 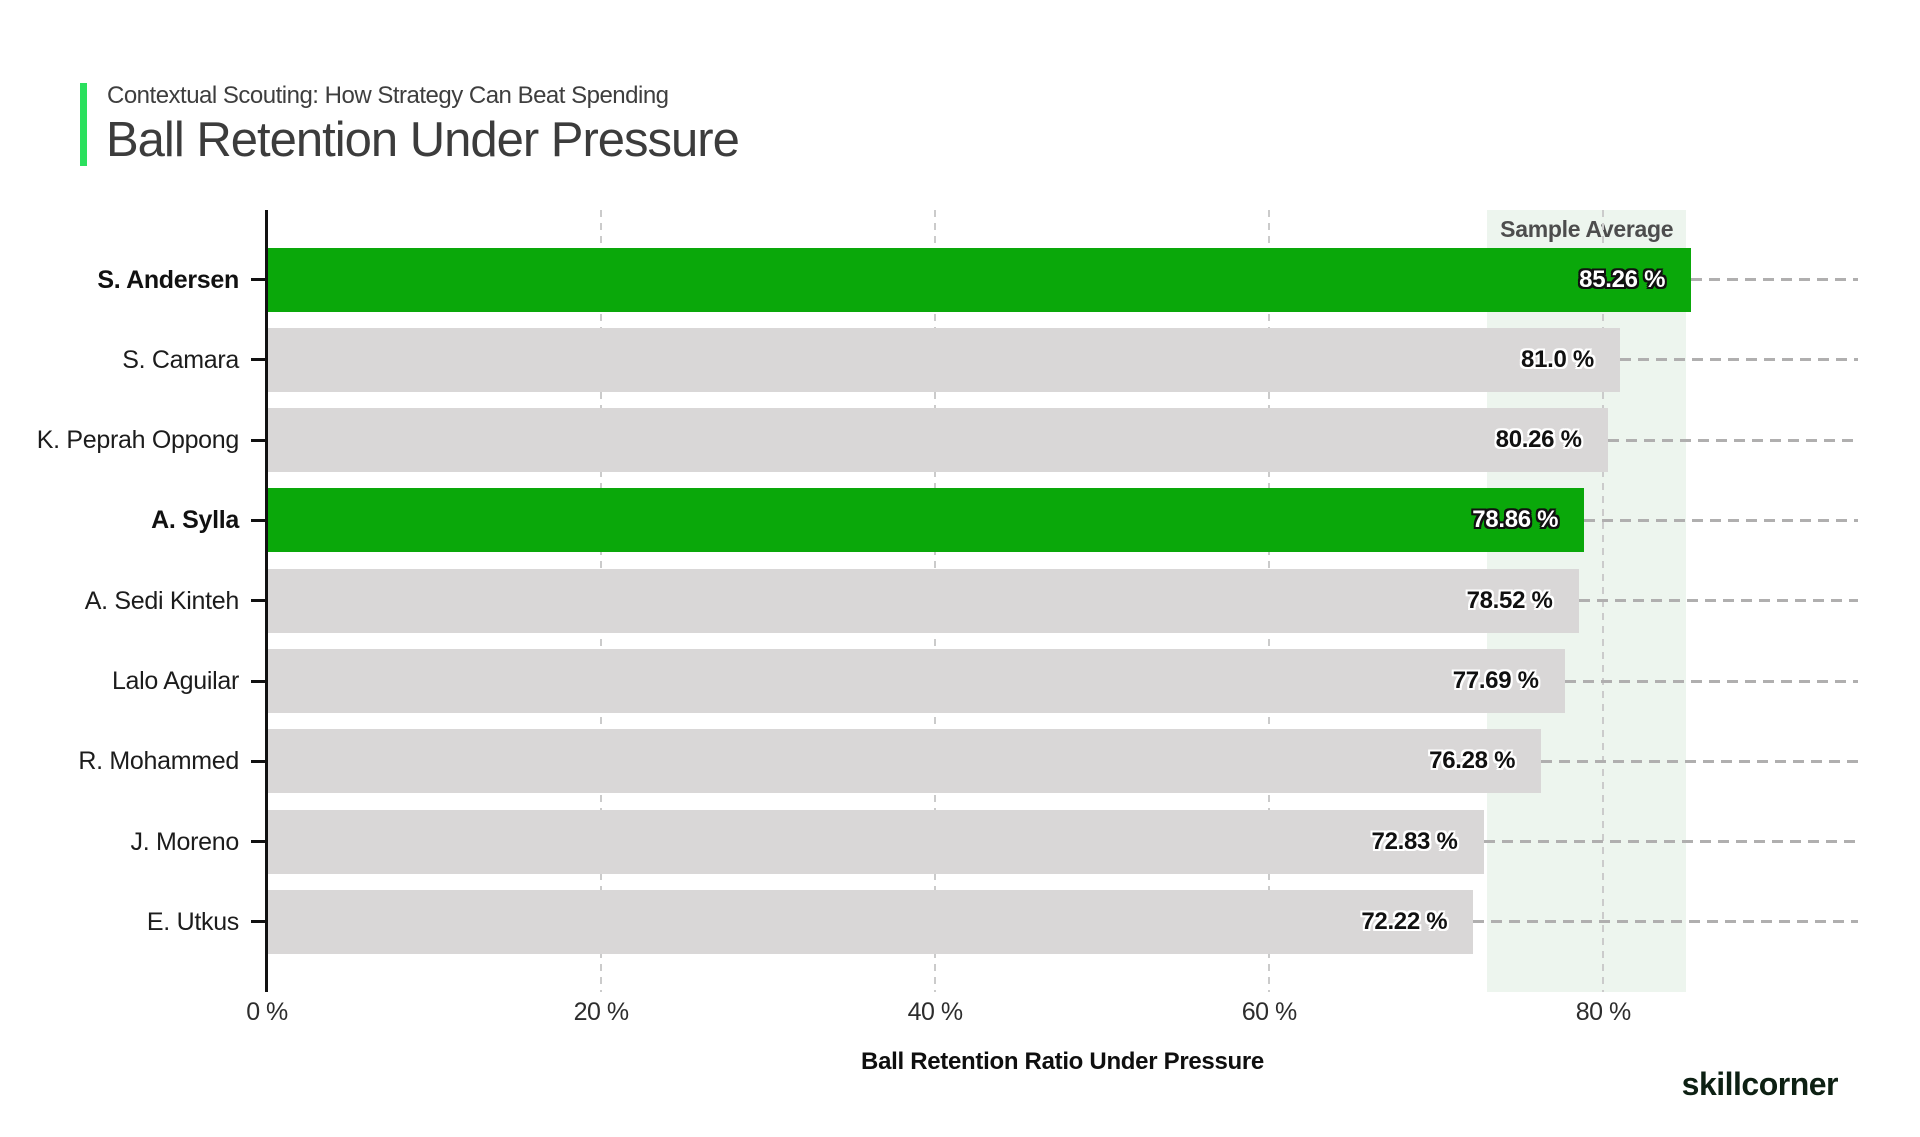 What do you see at coordinates (1515, 520) in the screenshot?
I see `bar-value-label: 78.86 %` at bounding box center [1515, 520].